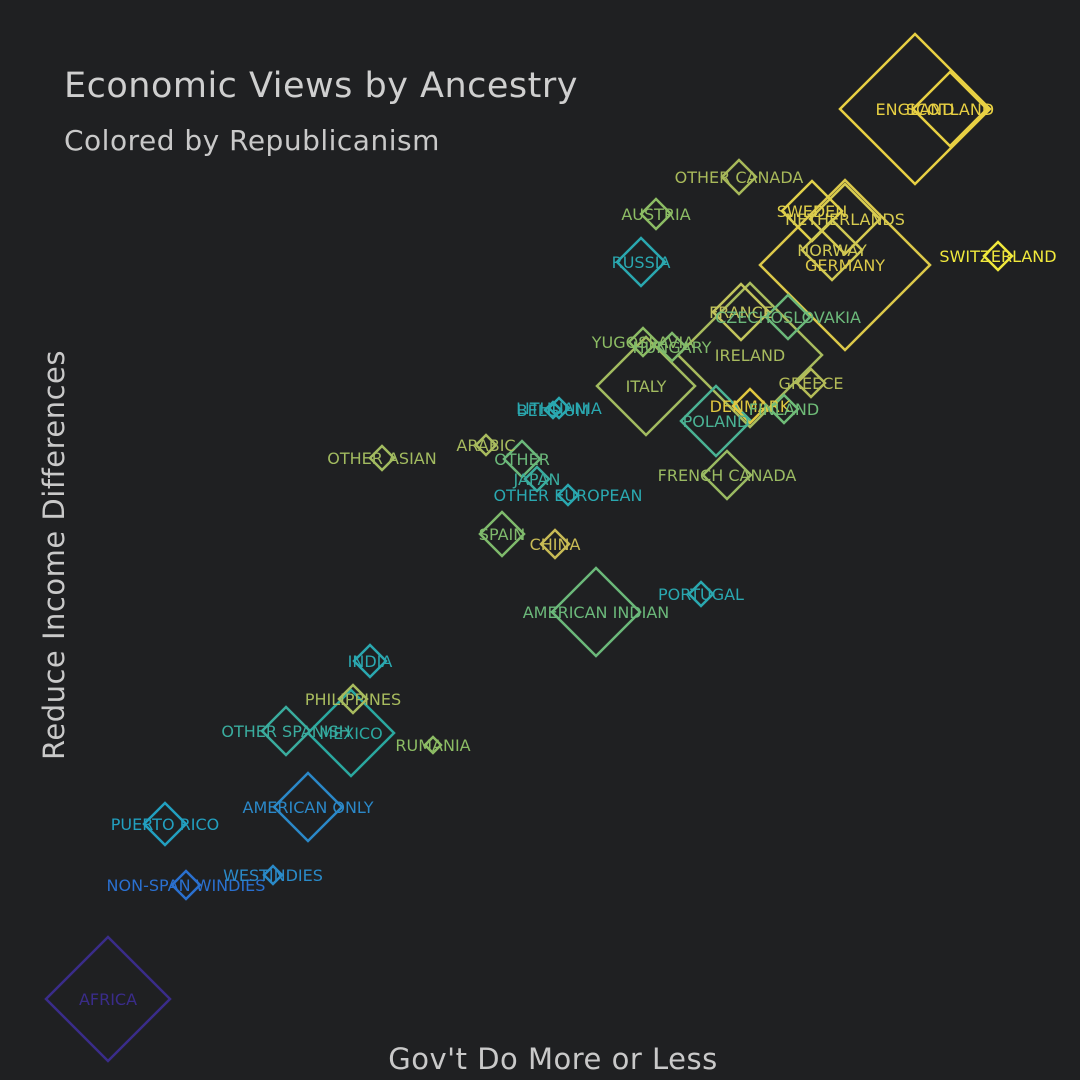  I want to click on point-label: GERMANY, so click(845, 265).